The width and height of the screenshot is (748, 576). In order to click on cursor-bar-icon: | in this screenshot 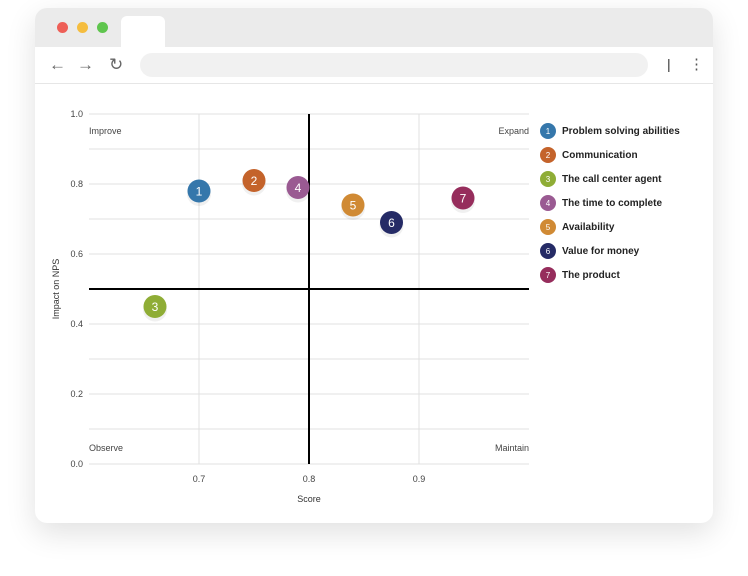, I will do `click(669, 64)`.